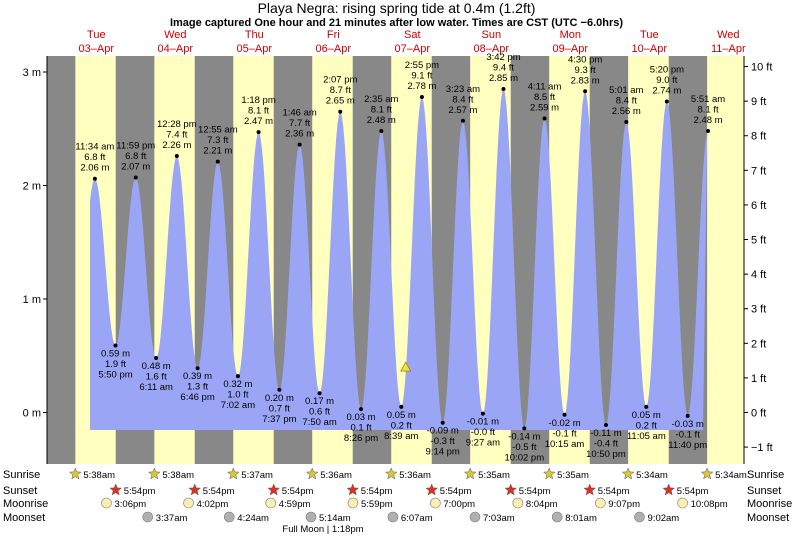  I want to click on high-tide-label: 7.4 ft, so click(176, 134).